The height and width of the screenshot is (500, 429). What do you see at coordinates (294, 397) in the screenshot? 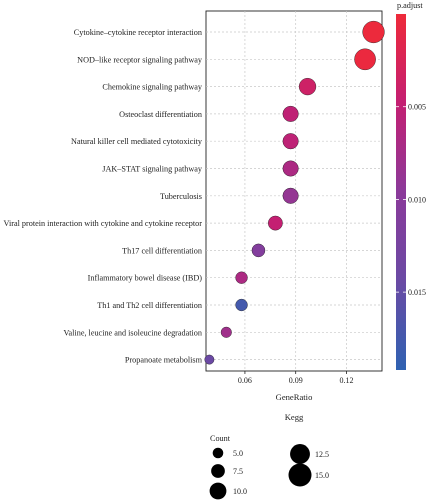
I see `x-axis-title: GeneRatio` at bounding box center [294, 397].